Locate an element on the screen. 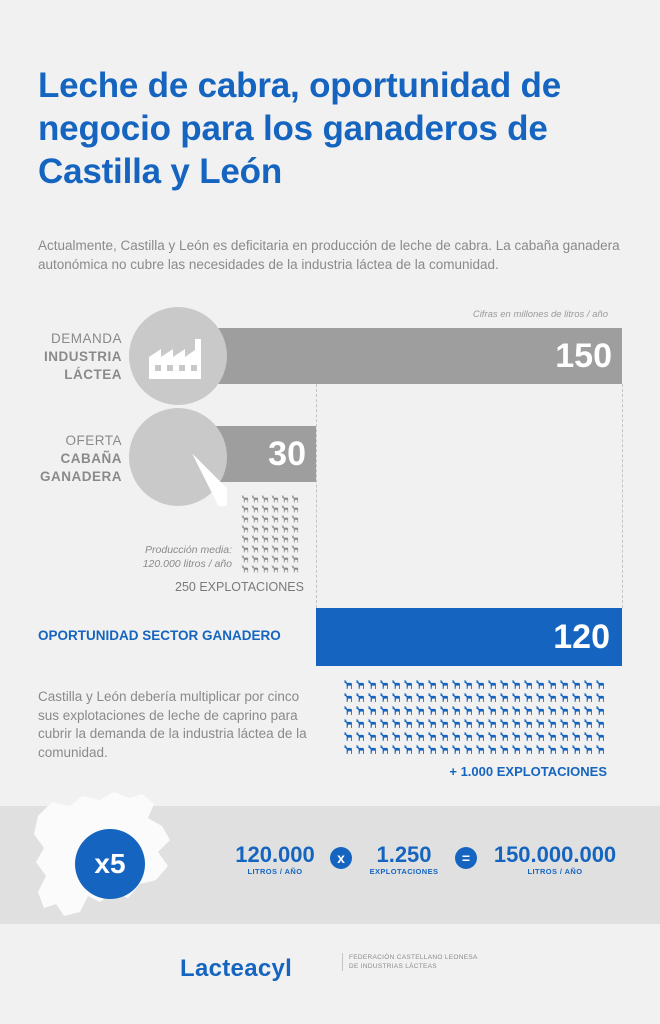  guide-line-left is located at coordinates (316, 496).